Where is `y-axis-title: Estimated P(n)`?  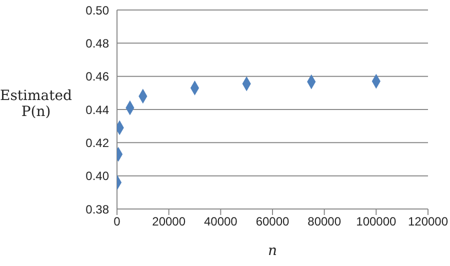
y-axis-title: Estimated P(n) is located at coordinates (36, 104).